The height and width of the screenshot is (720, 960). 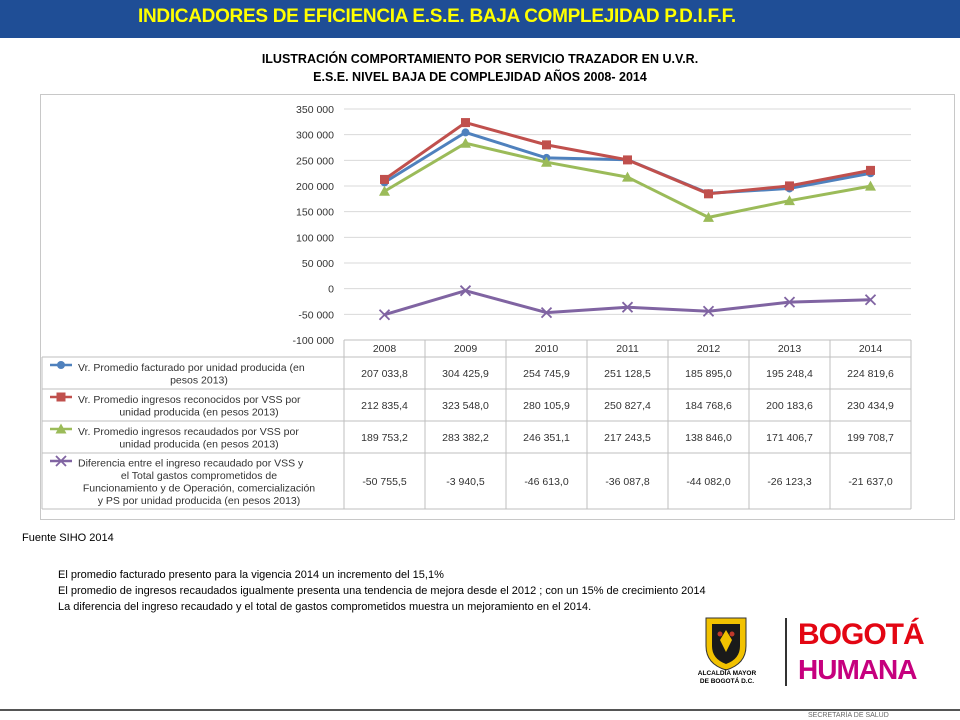 What do you see at coordinates (199, 380) in the screenshot?
I see `legend-label: pesos 2013)` at bounding box center [199, 380].